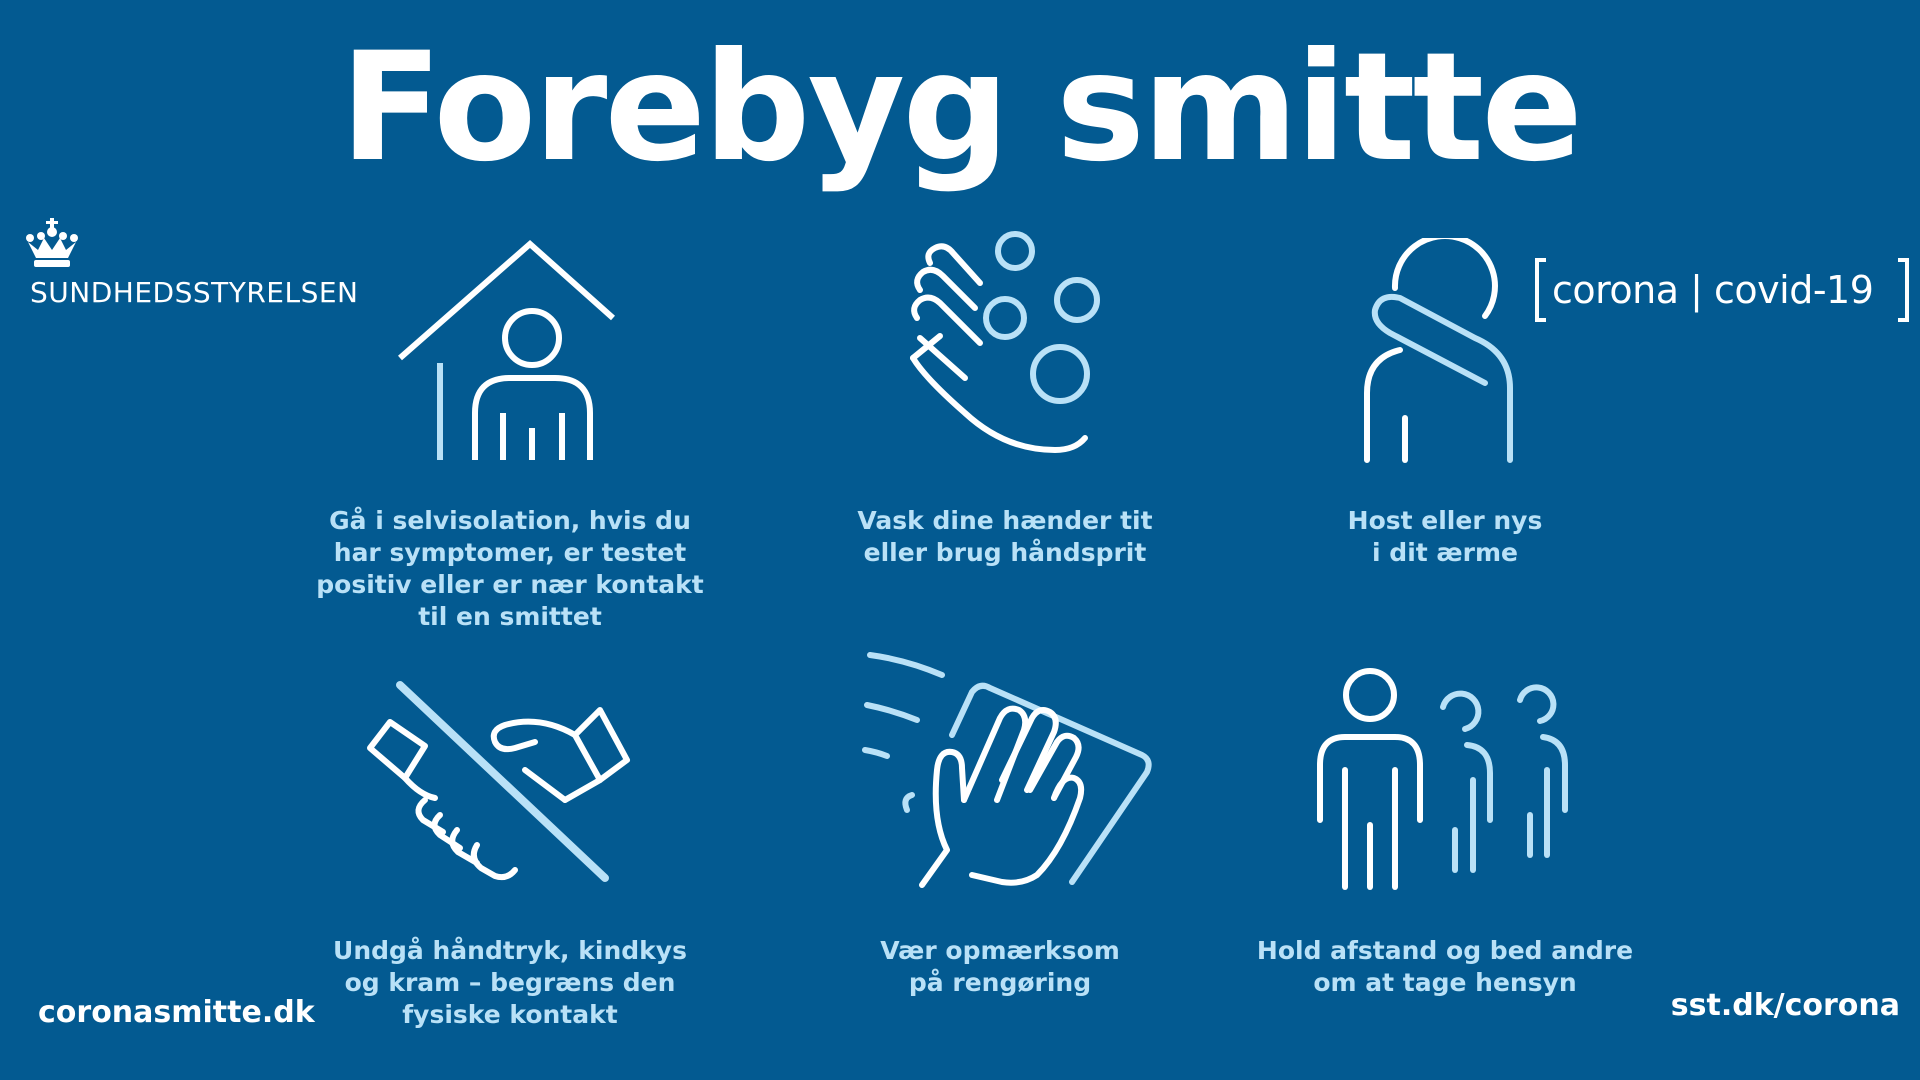  I want to click on tip-caption-cleaning: Vær opmærksom på rengøring, so click(1000, 966).